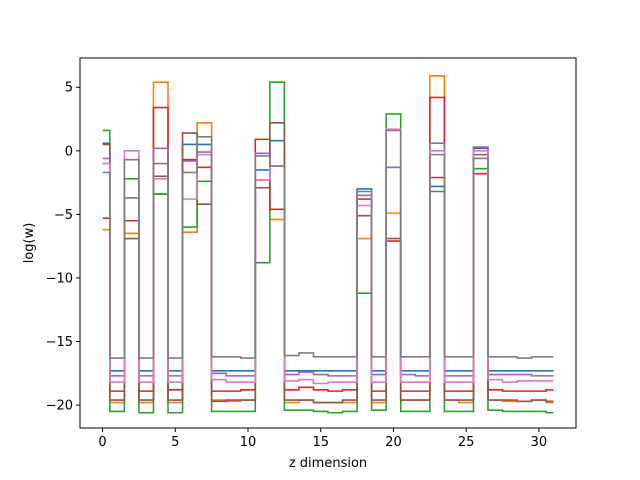  Describe the element at coordinates (59, 406) in the screenshot. I see `y-tick-label: −20` at that location.